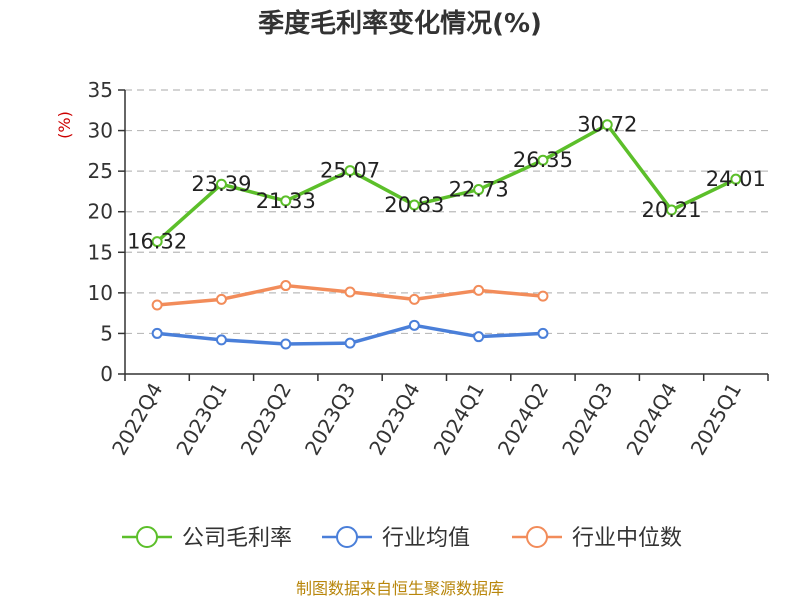 This screenshot has width=800, height=600. What do you see at coordinates (100, 293) in the screenshot?
I see `y-tick-label: 10` at bounding box center [100, 293].